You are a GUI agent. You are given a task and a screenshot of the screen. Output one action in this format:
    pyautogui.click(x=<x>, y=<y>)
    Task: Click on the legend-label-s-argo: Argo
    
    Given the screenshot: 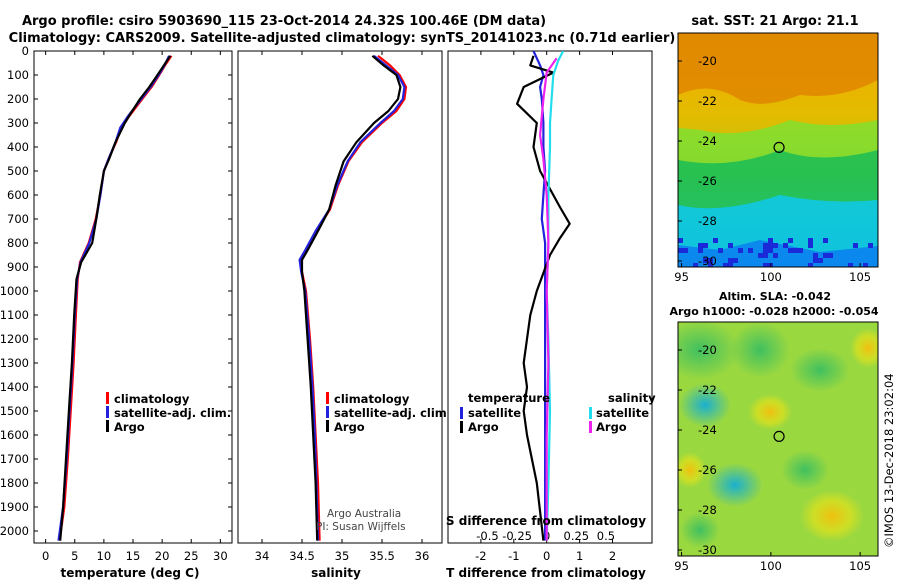 What is the action you would take?
    pyautogui.click(x=611, y=427)
    